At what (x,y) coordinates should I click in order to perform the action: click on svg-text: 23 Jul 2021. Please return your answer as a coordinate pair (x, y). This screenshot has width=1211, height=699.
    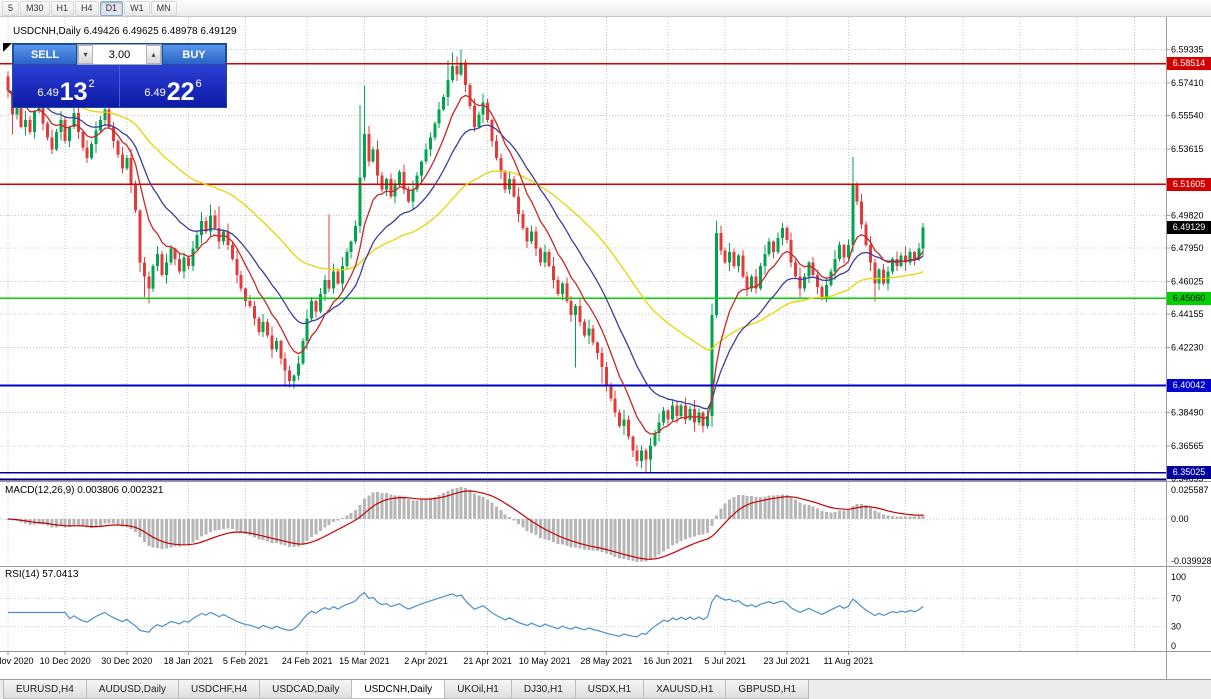
    Looking at the image, I should click on (787, 661).